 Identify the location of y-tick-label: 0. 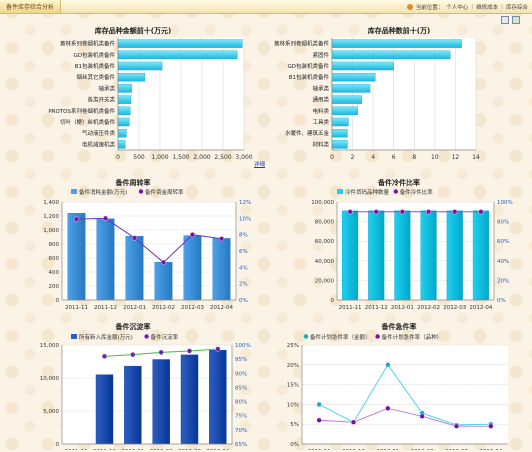
(58, 301).